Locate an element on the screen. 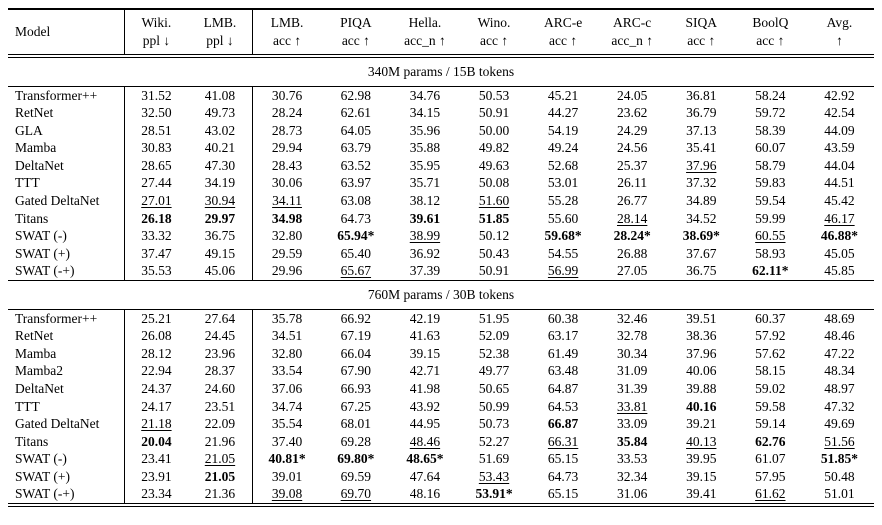  metric-value: 37.96 is located at coordinates (701, 165).